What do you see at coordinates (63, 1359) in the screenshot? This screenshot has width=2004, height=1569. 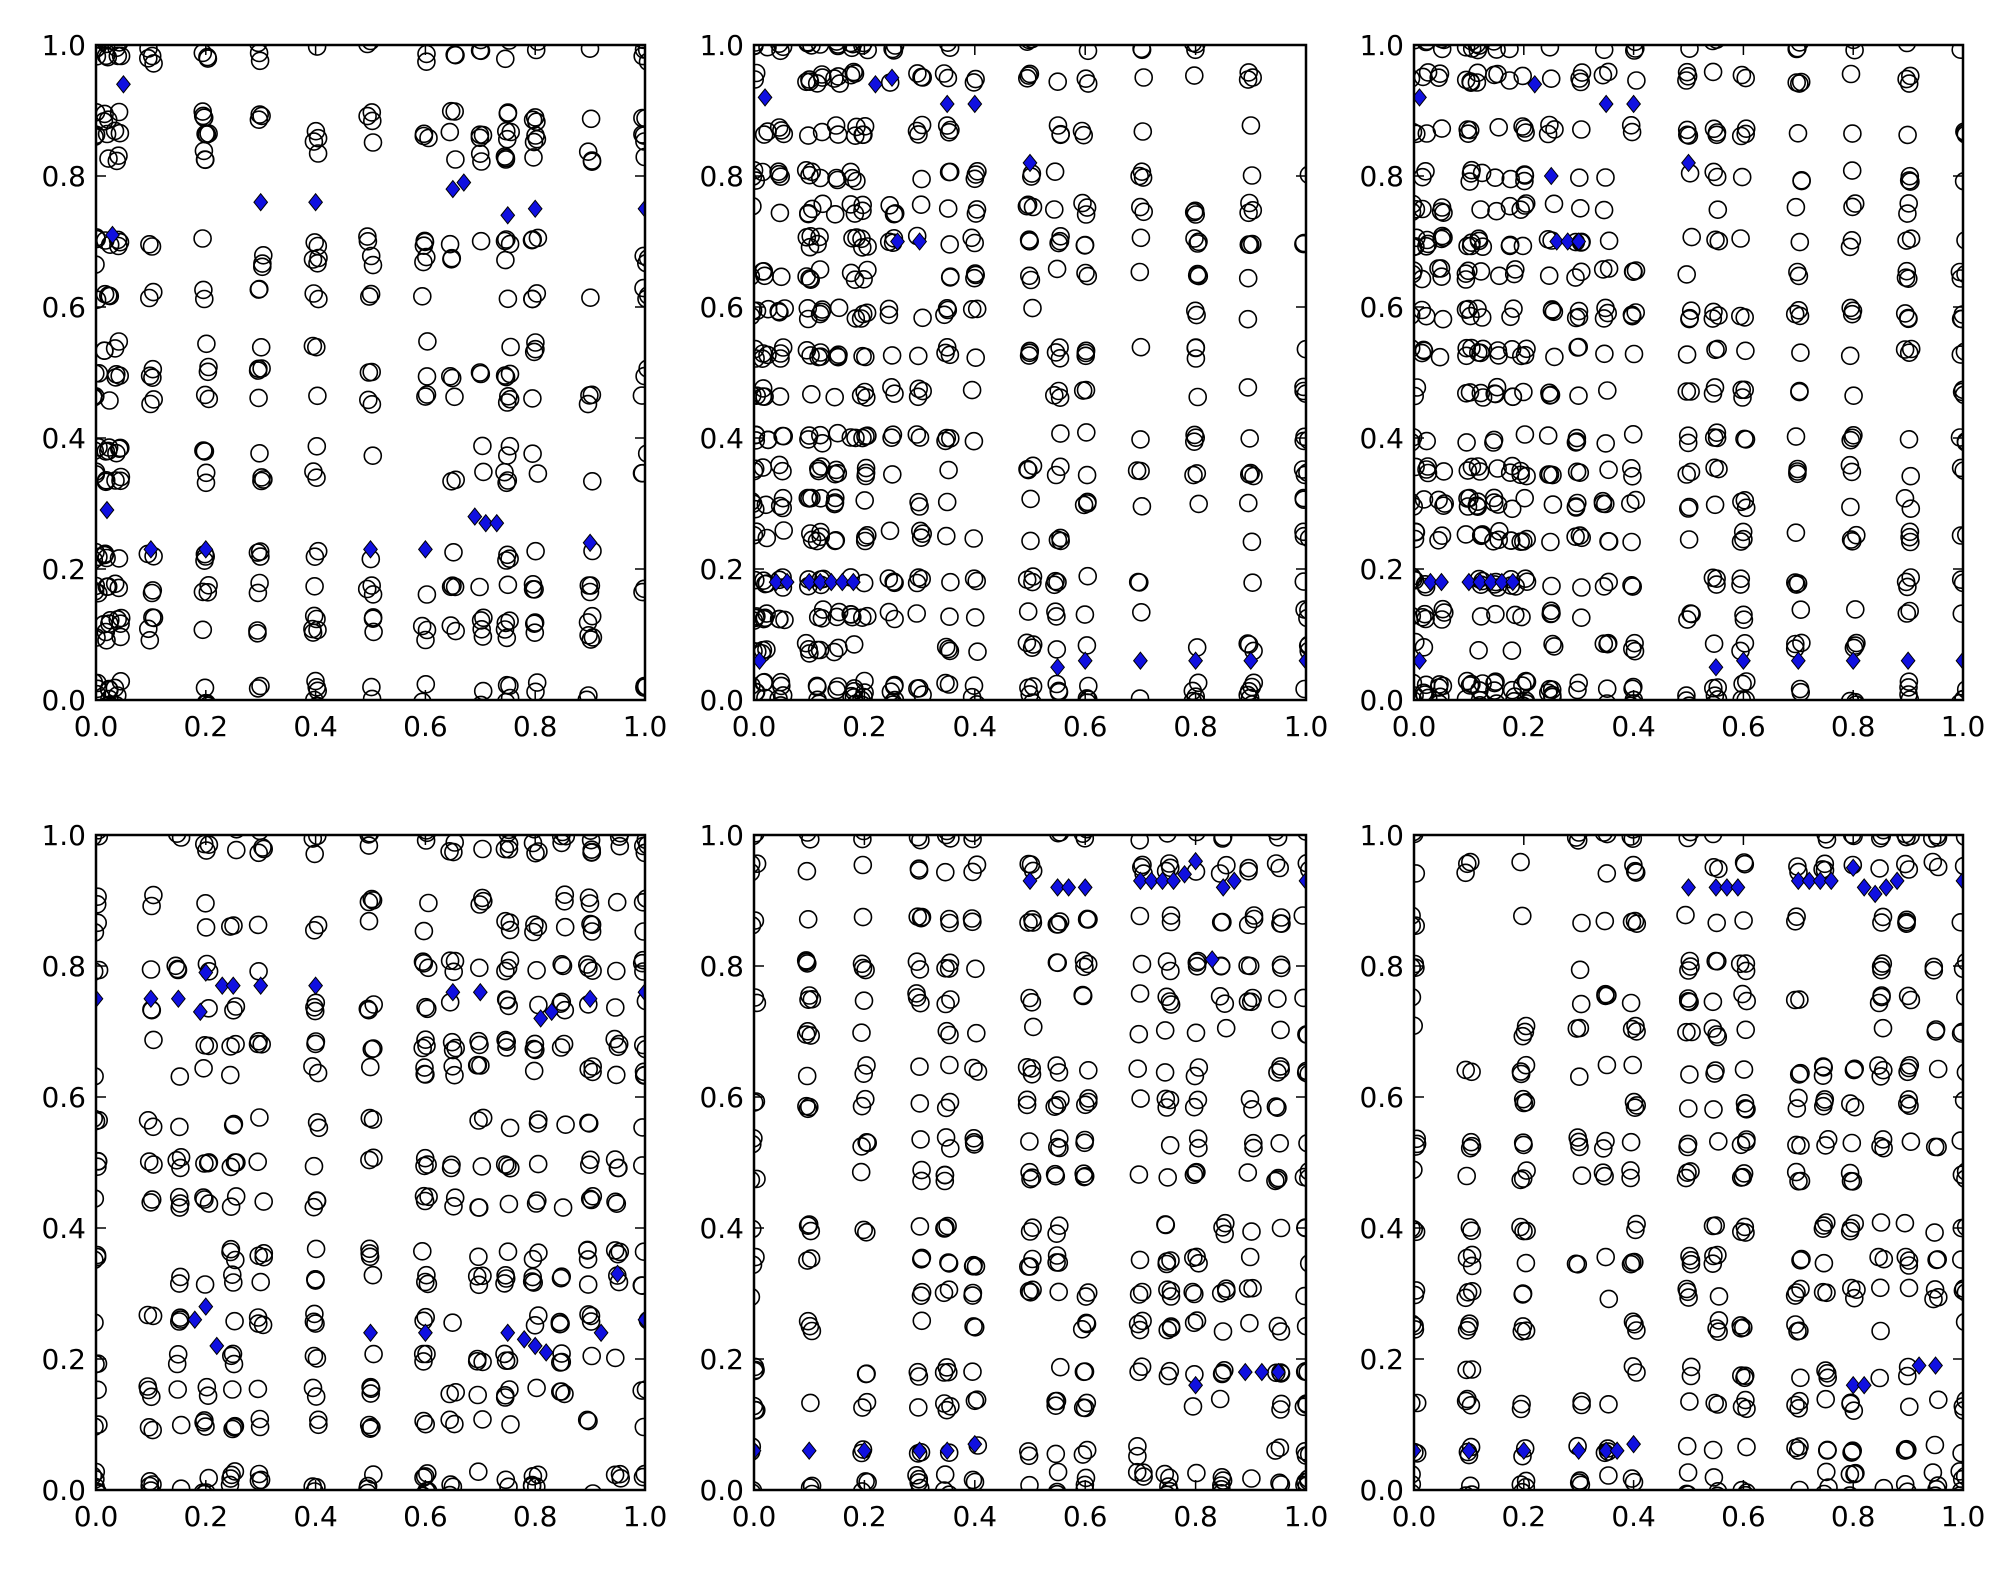 I see `y-tick-label: 0.2` at bounding box center [63, 1359].